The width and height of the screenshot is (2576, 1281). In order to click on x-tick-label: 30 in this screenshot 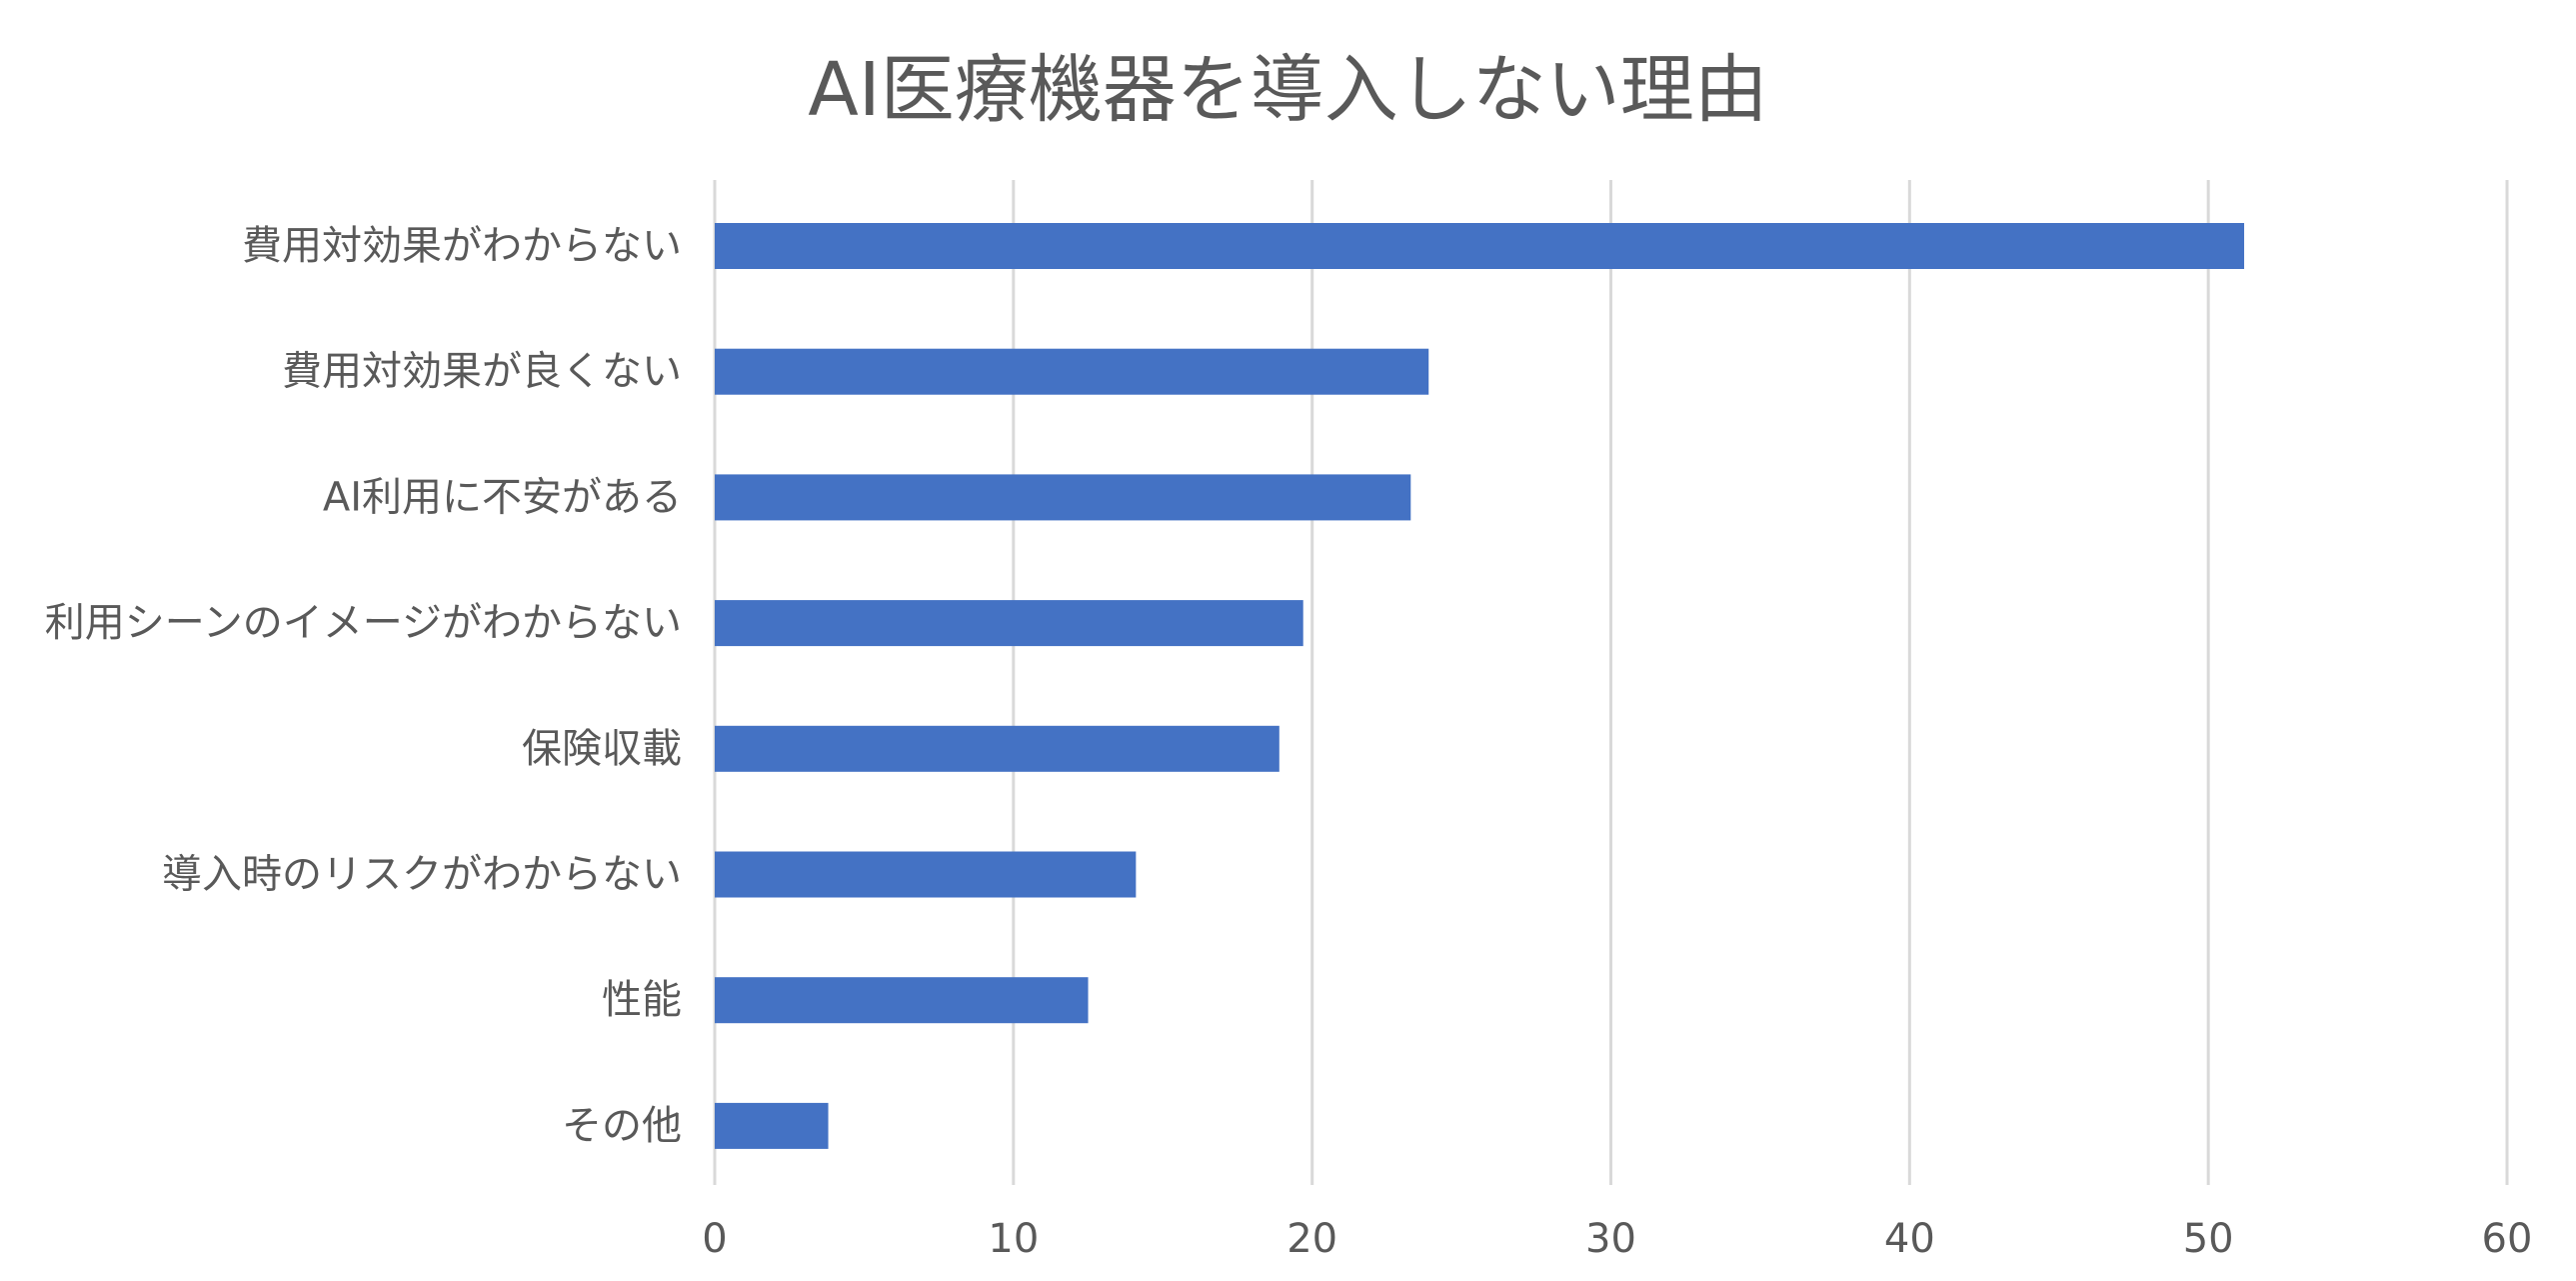, I will do `click(1611, 1239)`.